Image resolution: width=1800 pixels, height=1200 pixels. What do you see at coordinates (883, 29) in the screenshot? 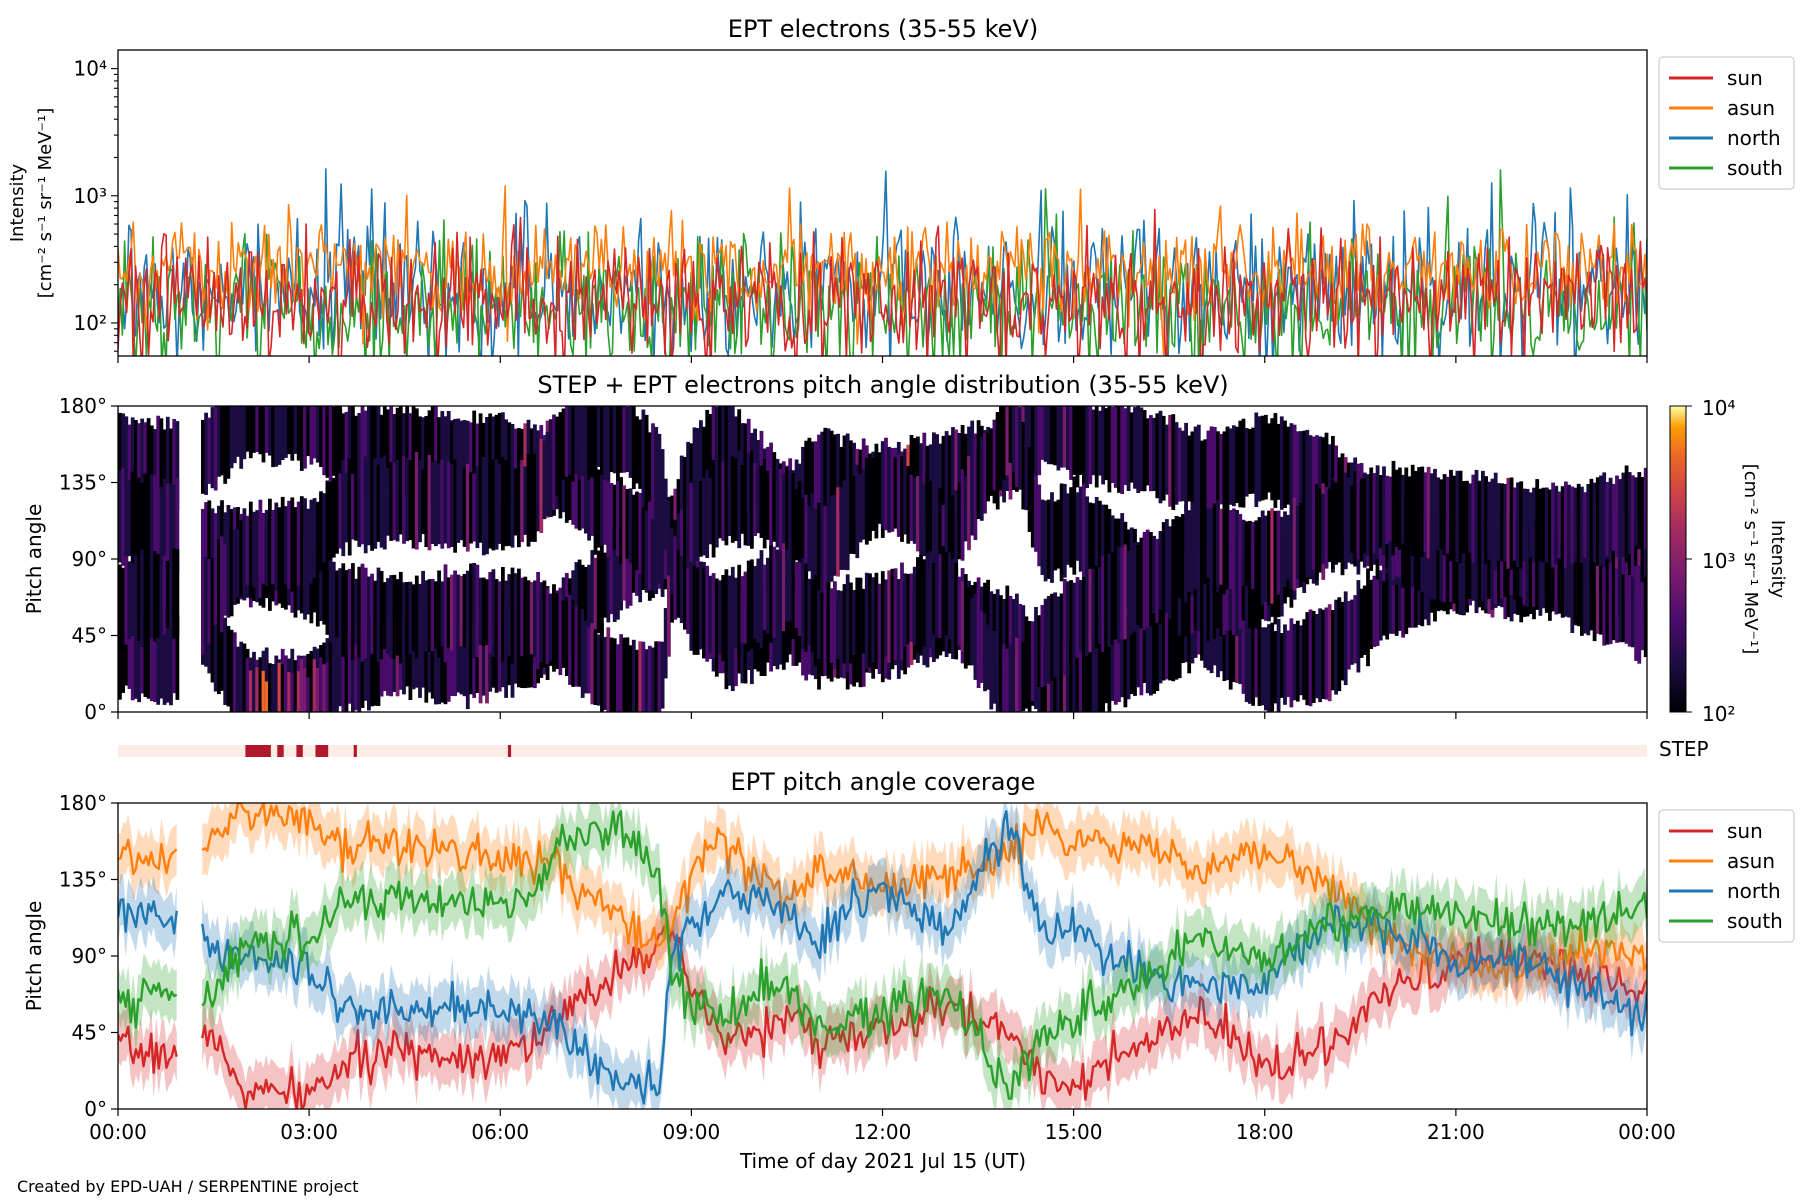
I see `intensity-title: EPT electrons (35-55 keV)` at bounding box center [883, 29].